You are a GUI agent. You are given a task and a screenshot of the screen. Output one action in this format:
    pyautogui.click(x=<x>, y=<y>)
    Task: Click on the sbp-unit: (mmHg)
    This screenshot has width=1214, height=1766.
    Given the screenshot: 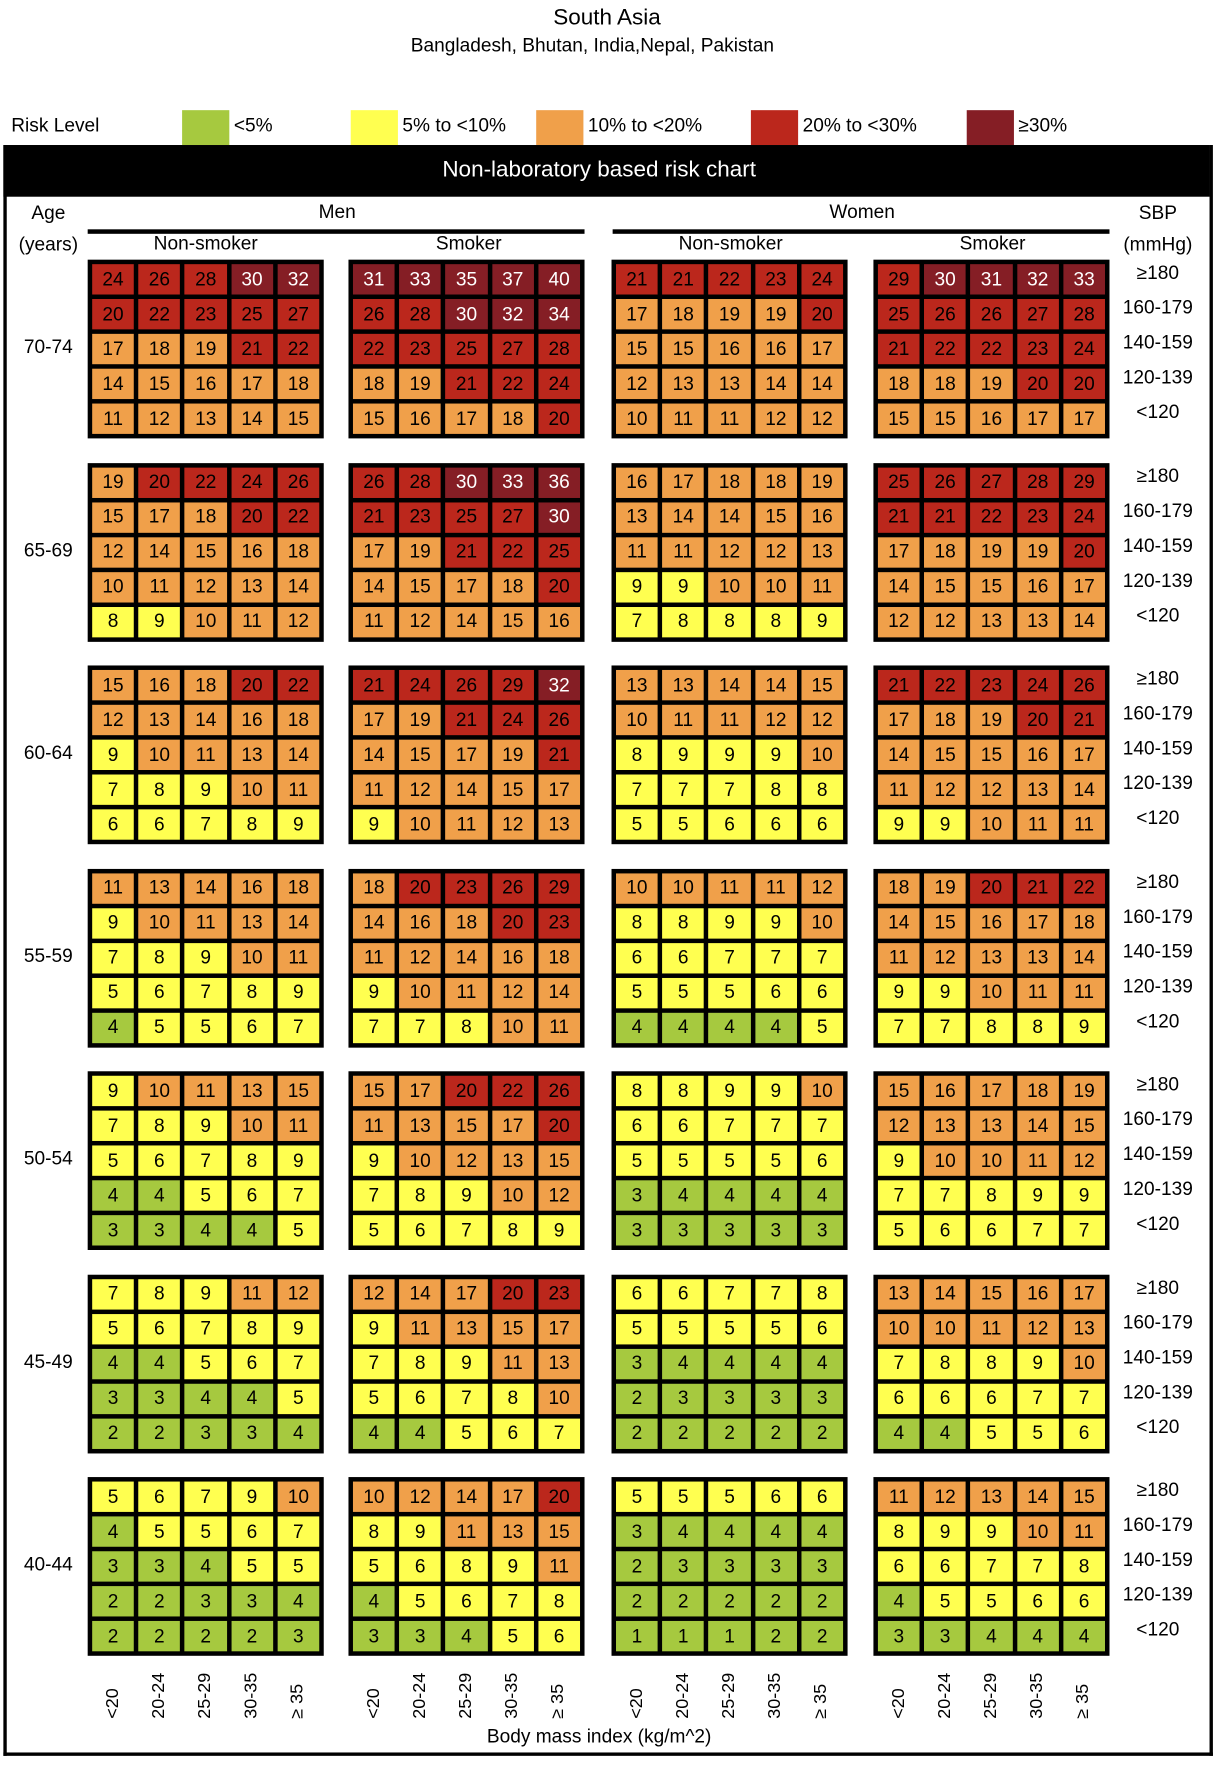 What is the action you would take?
    pyautogui.click(x=1158, y=244)
    